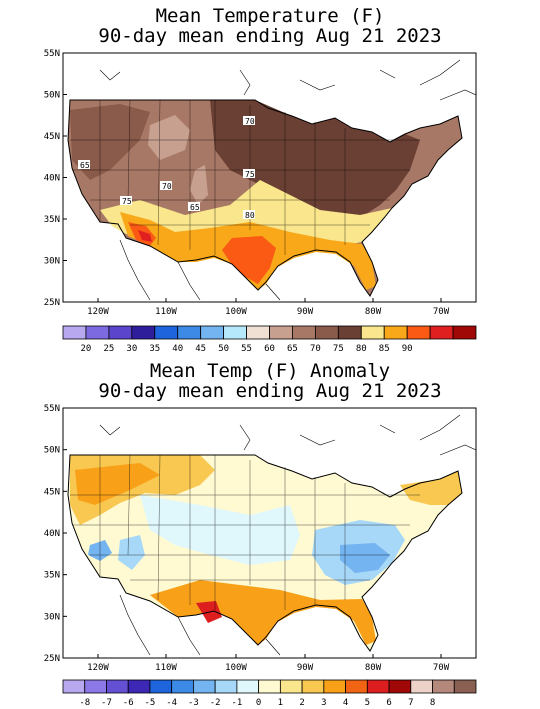 This screenshot has width=540, height=709. Describe the element at coordinates (236, 703) in the screenshot. I see `legend-label: -1` at that location.